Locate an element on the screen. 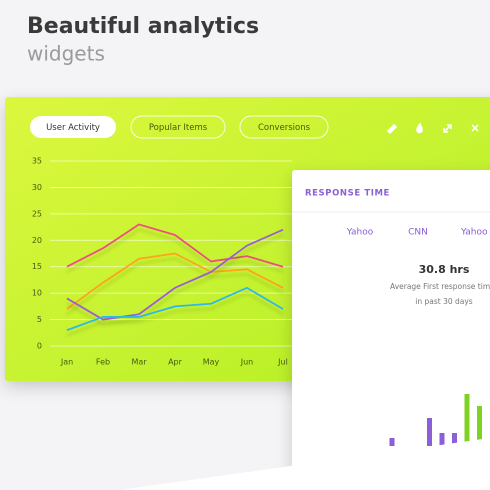 This screenshot has width=490, height=490. x-tick-label: Jan is located at coordinates (66, 362).